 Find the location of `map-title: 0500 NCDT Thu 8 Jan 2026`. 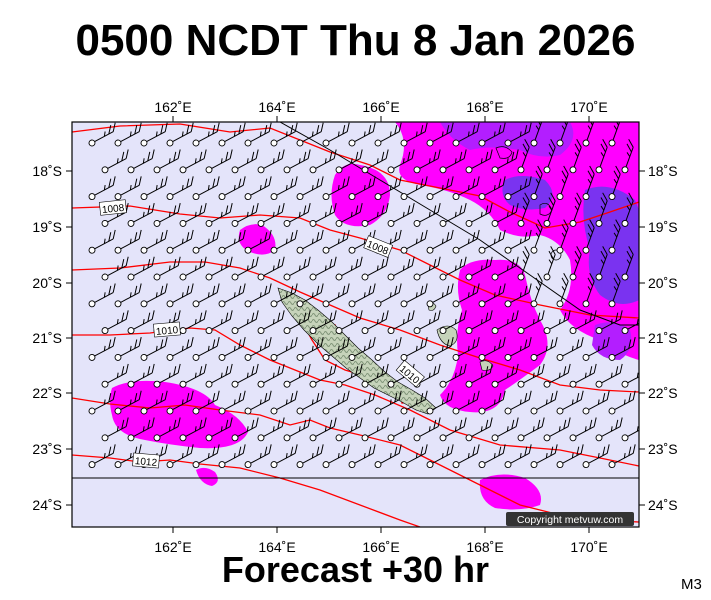

map-title: 0500 NCDT Thu 8 Jan 2026 is located at coordinates (355, 40).